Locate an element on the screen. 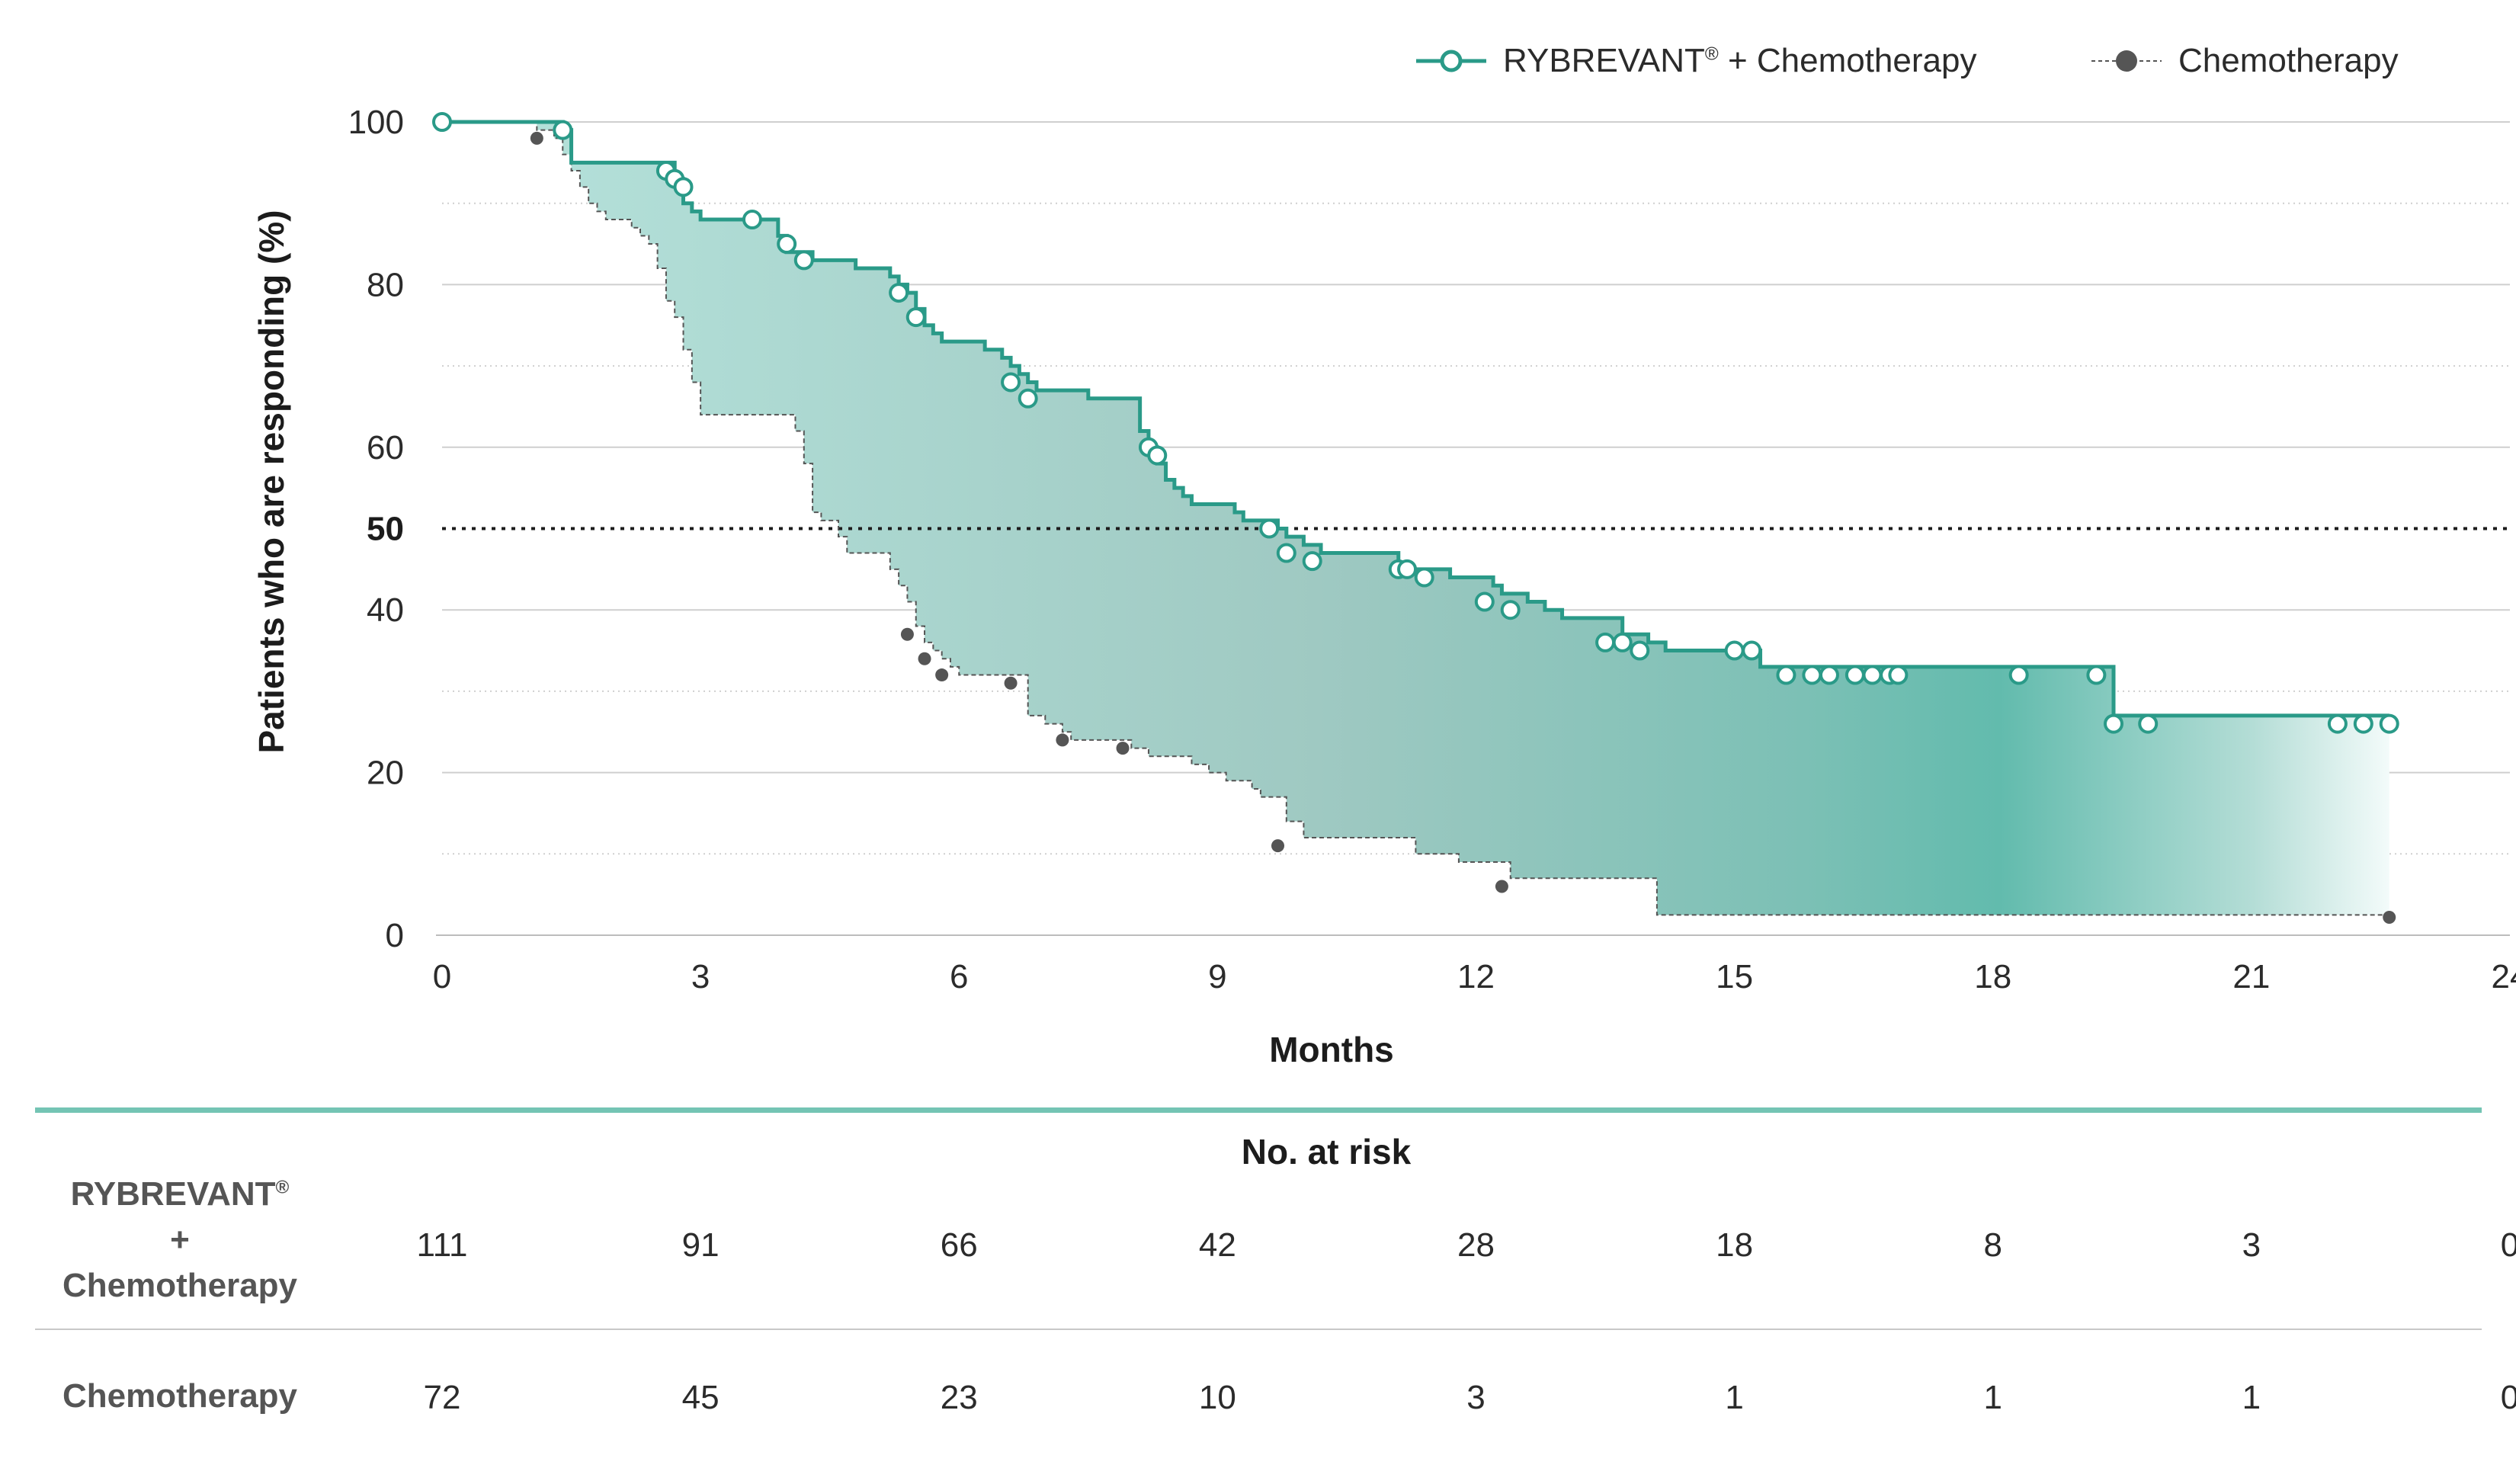 Image resolution: width=2516 pixels, height=1484 pixels. risk-row-rybrevant: 111 91 66 42 28 18 8 3 0 is located at coordinates (1258, 1245).